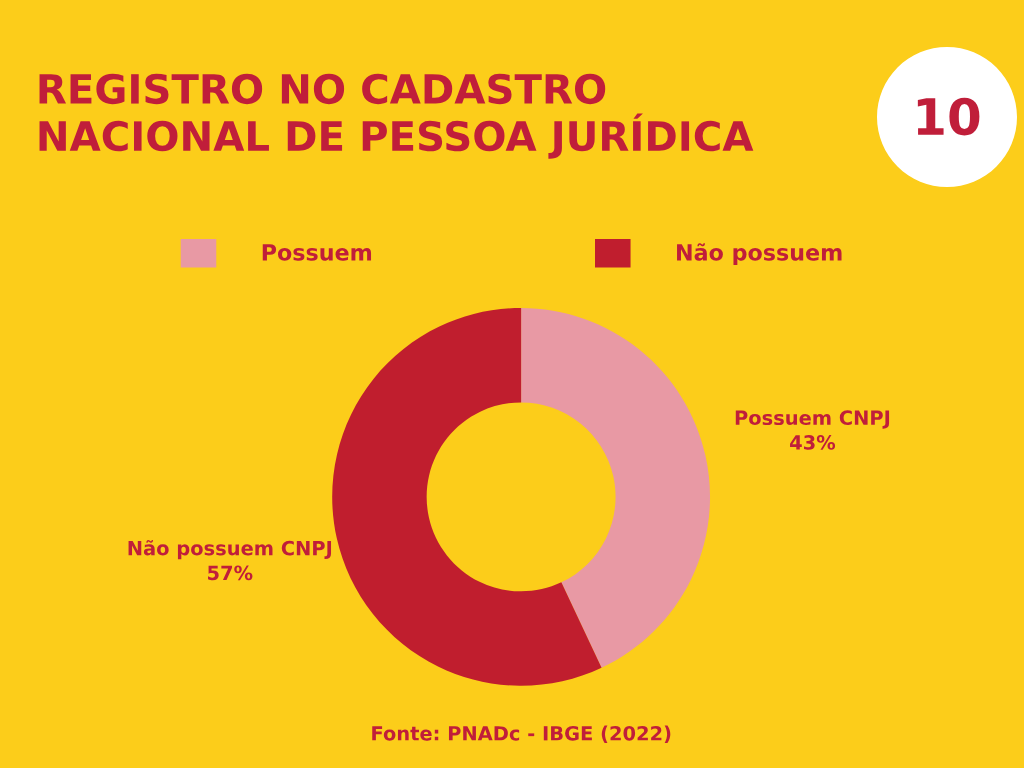  Describe the element at coordinates (812, 430) in the screenshot. I see `data-label: Possuem CNPJ 43%` at that location.